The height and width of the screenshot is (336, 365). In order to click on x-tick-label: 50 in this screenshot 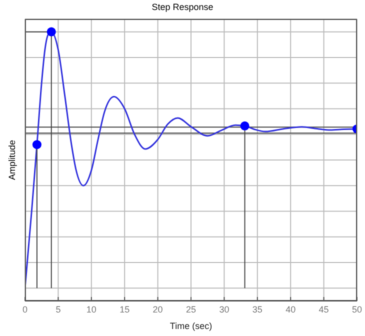, I will do `click(357, 309)`.